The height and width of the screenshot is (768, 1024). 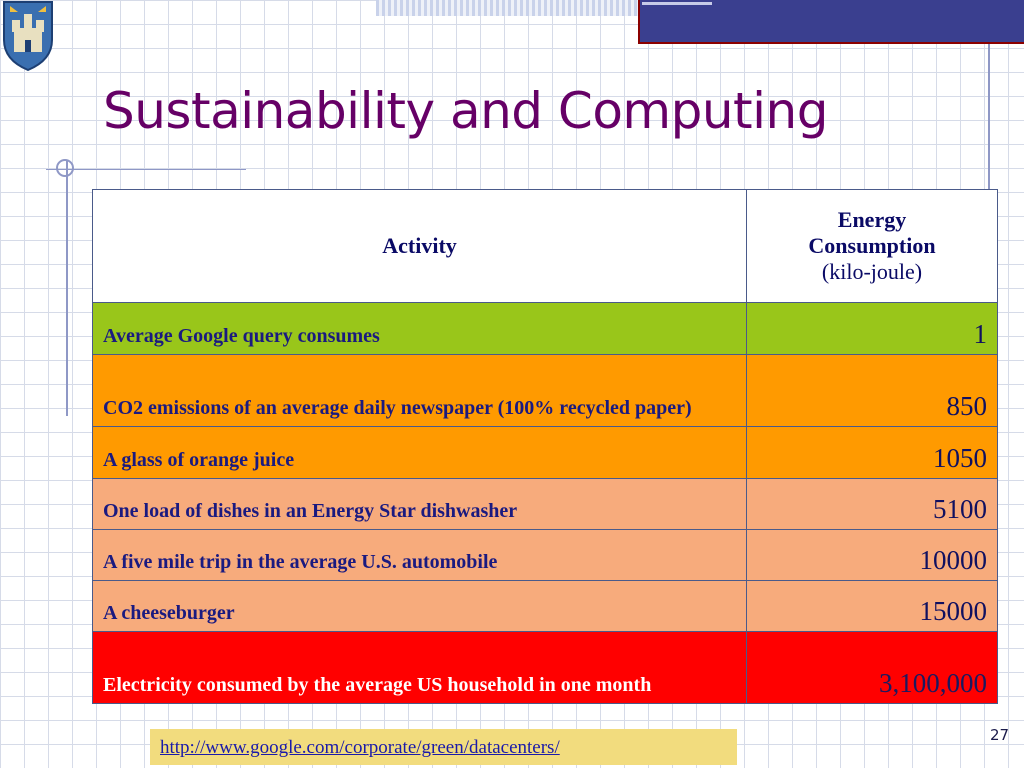 What do you see at coordinates (465, 111) in the screenshot?
I see `slide-title: Sustainability and Computing` at bounding box center [465, 111].